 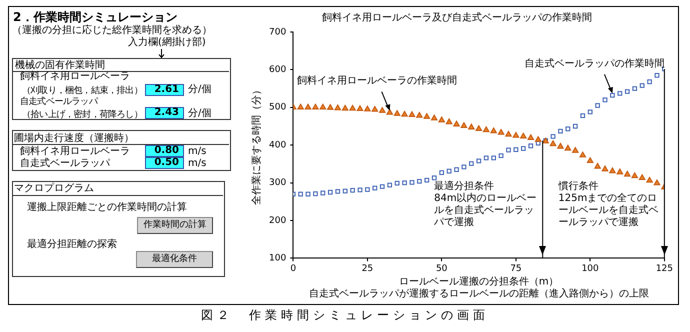 I want to click on text: 入力欄(網掛け部), so click(x=167, y=43).